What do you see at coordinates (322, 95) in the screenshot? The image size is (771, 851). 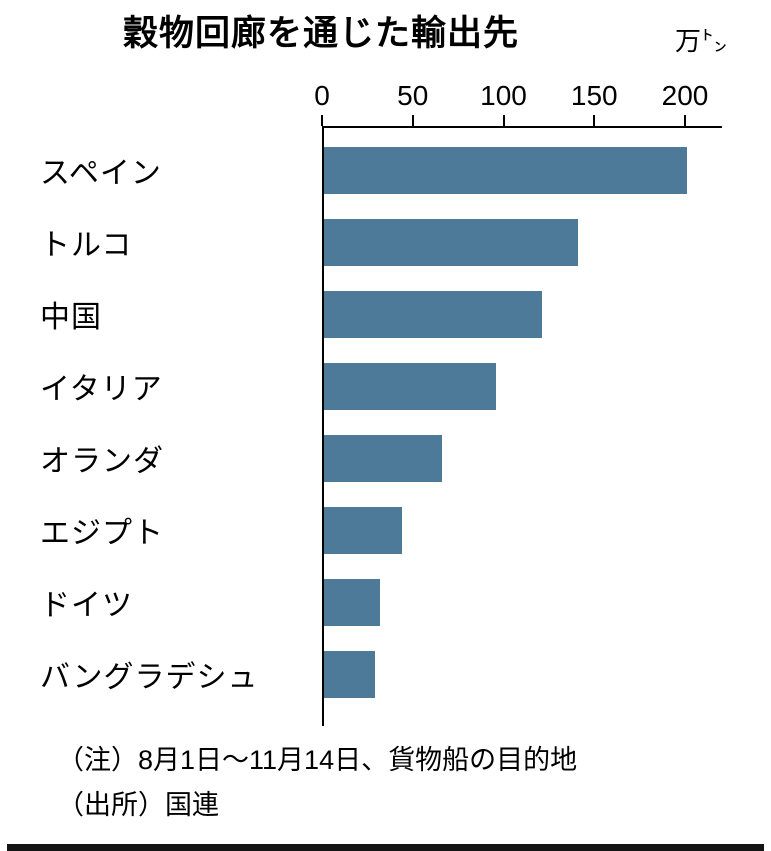 I see `x-tick-label: 0` at bounding box center [322, 95].